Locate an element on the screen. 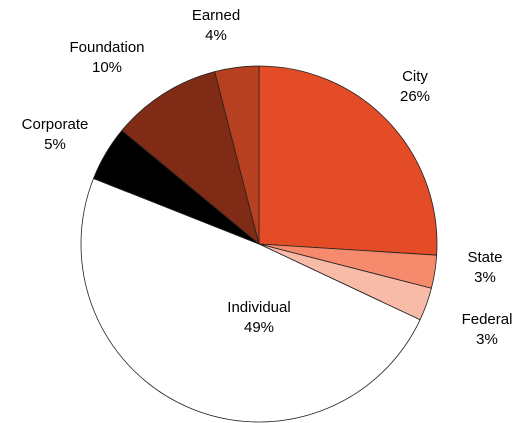  slice-label: Federal is located at coordinates (487, 319).